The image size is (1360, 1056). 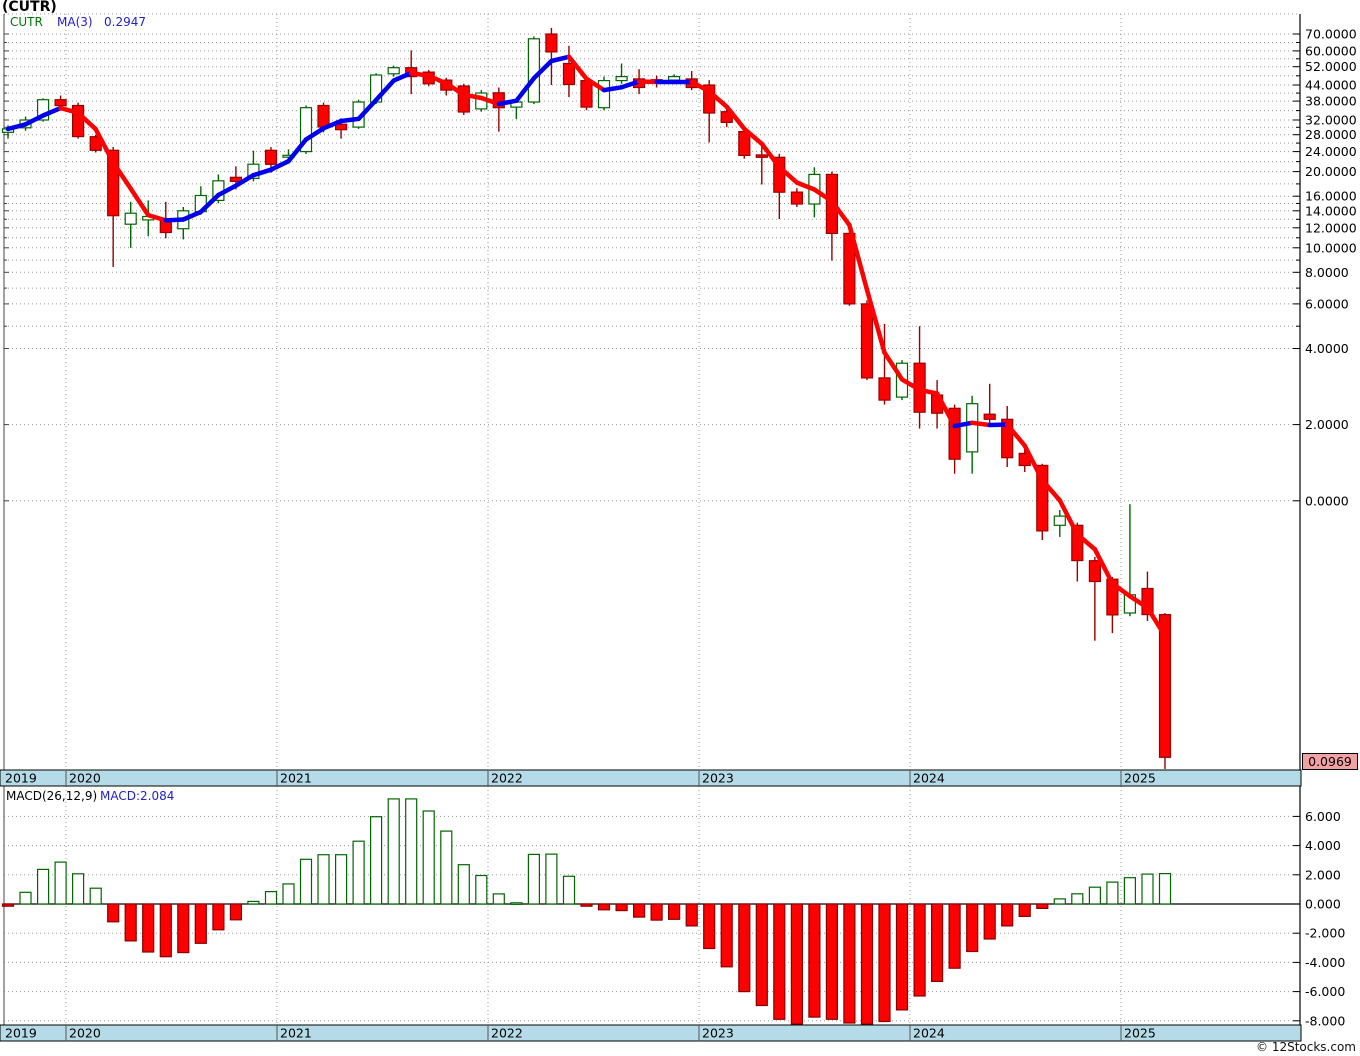 What do you see at coordinates (651, 1033) in the screenshot?
I see `date-bar` at bounding box center [651, 1033].